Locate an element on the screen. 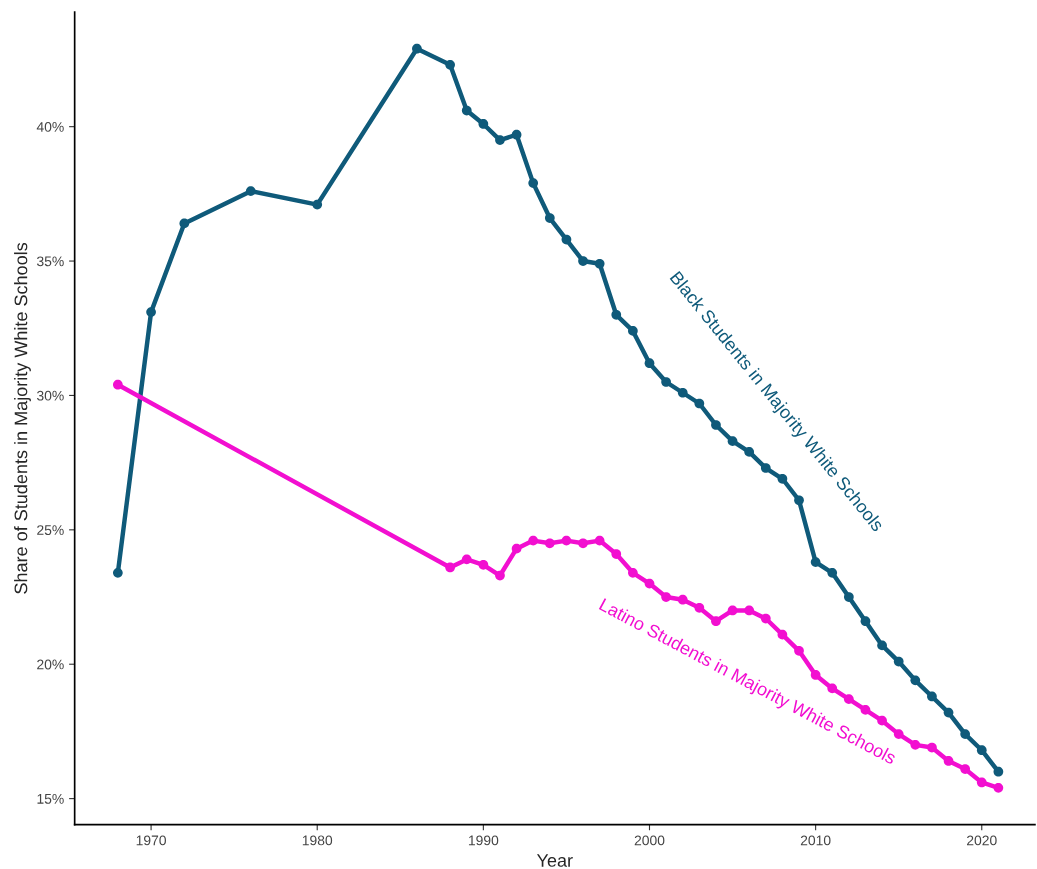 The image size is (1037, 869). x-tick-label: 1990 is located at coordinates (483, 840).